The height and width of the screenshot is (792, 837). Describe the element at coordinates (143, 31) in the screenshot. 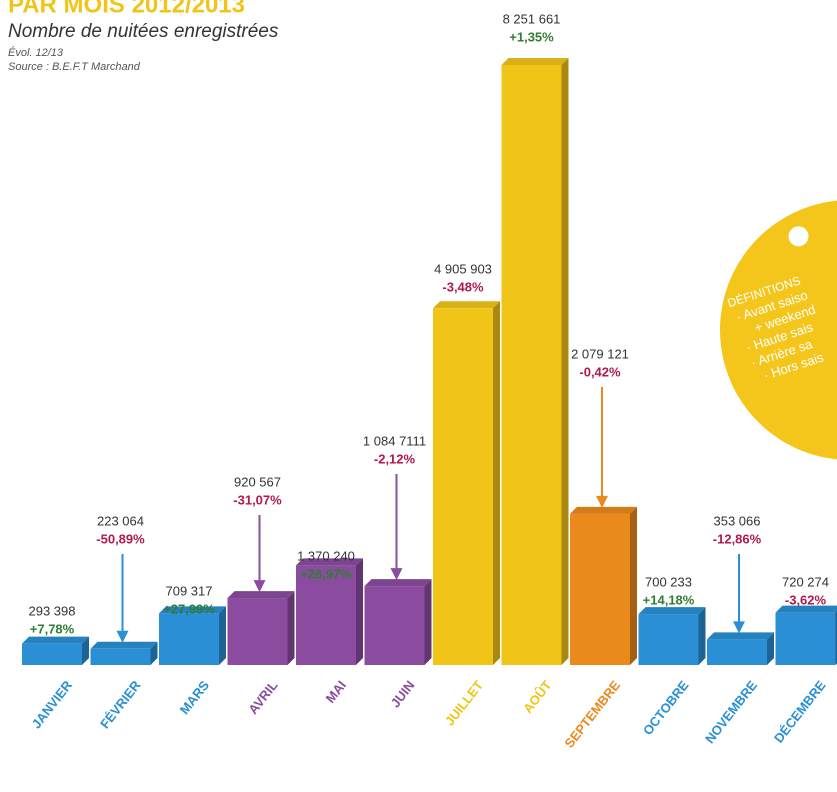

I see `subtitle: Nombre de nuitées enregistrées` at that location.